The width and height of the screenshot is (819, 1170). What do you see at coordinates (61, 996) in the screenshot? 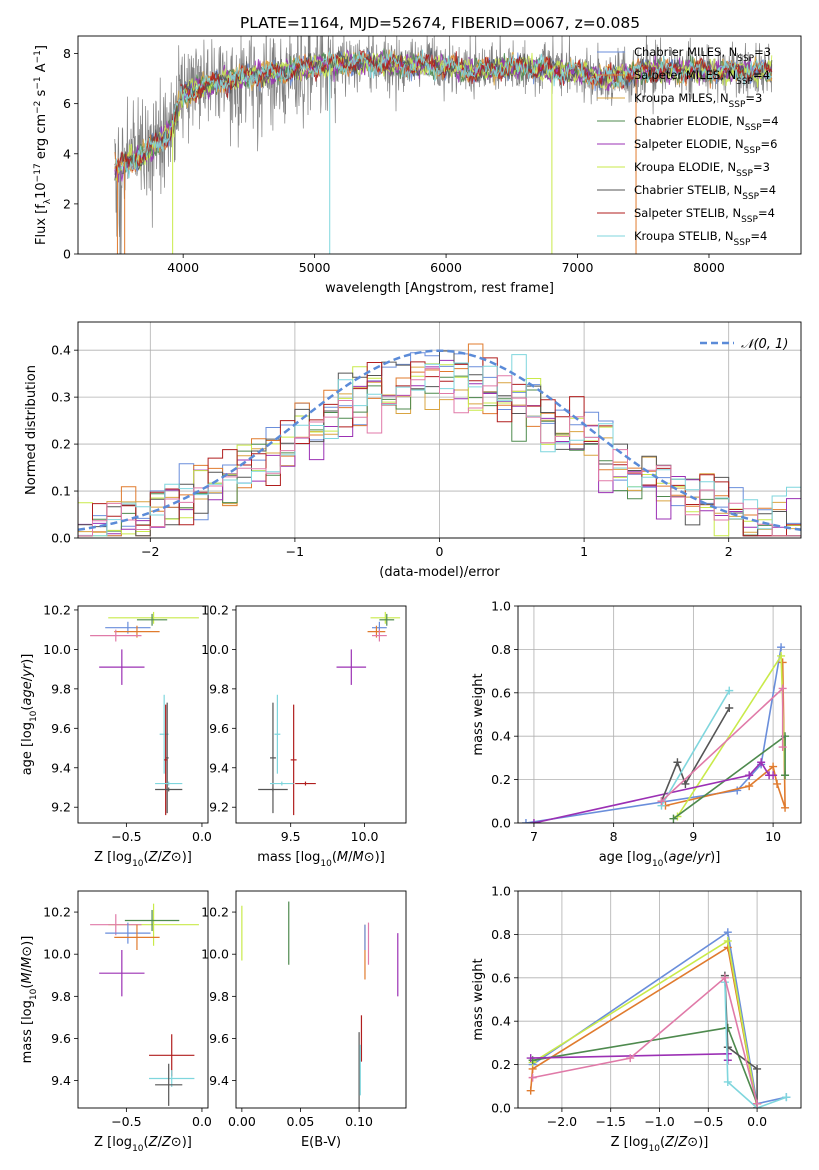
I see `y-tick-label: 9.8` at bounding box center [61, 996].